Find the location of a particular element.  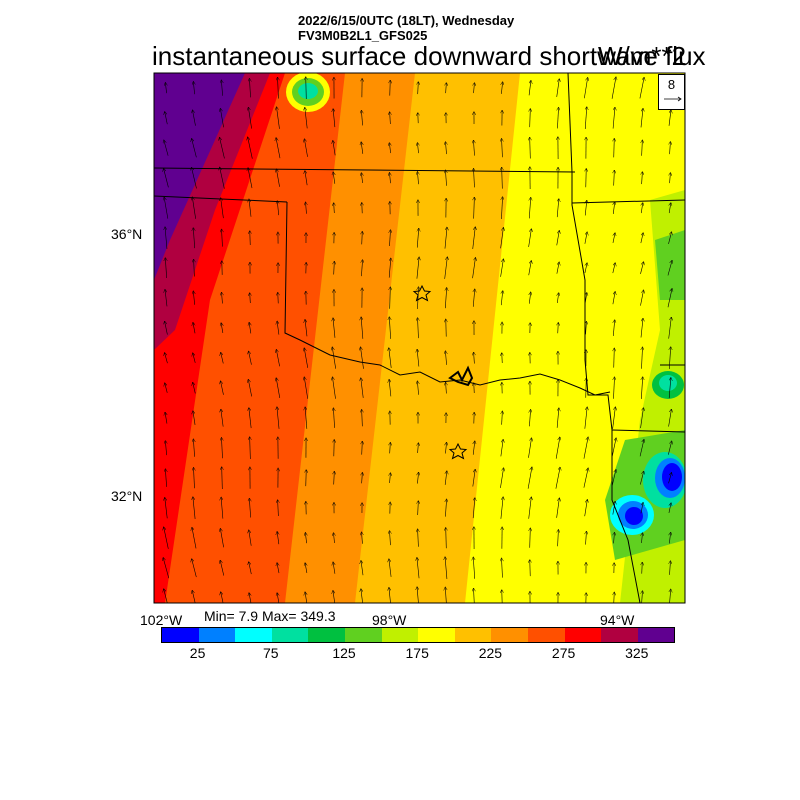

colorbar-tick-label: 125 is located at coordinates (344, 653).